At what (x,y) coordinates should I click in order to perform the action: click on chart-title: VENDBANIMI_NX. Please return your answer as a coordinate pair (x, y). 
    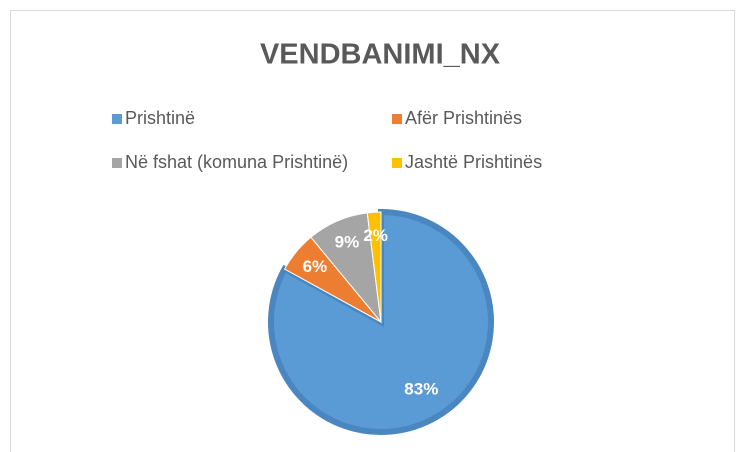
    Looking at the image, I should click on (380, 55).